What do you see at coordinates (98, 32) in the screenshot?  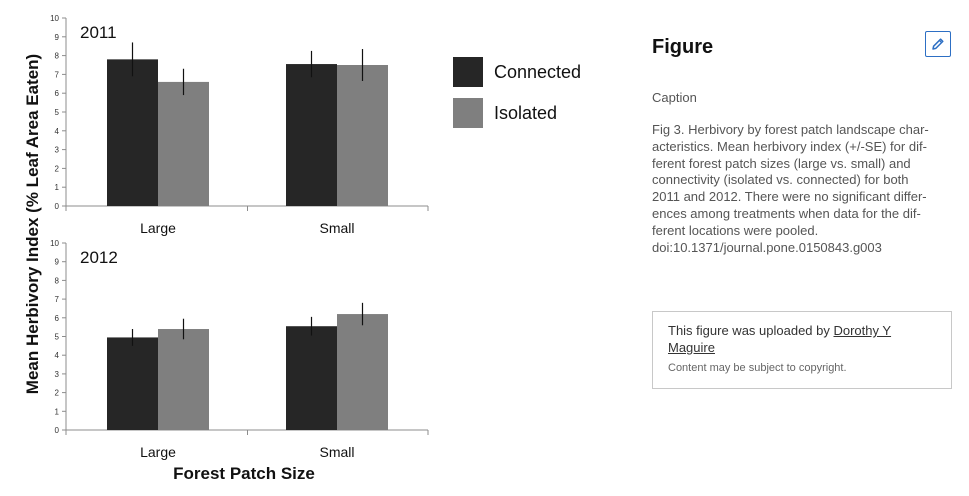 I see `panel-title: 2011` at bounding box center [98, 32].